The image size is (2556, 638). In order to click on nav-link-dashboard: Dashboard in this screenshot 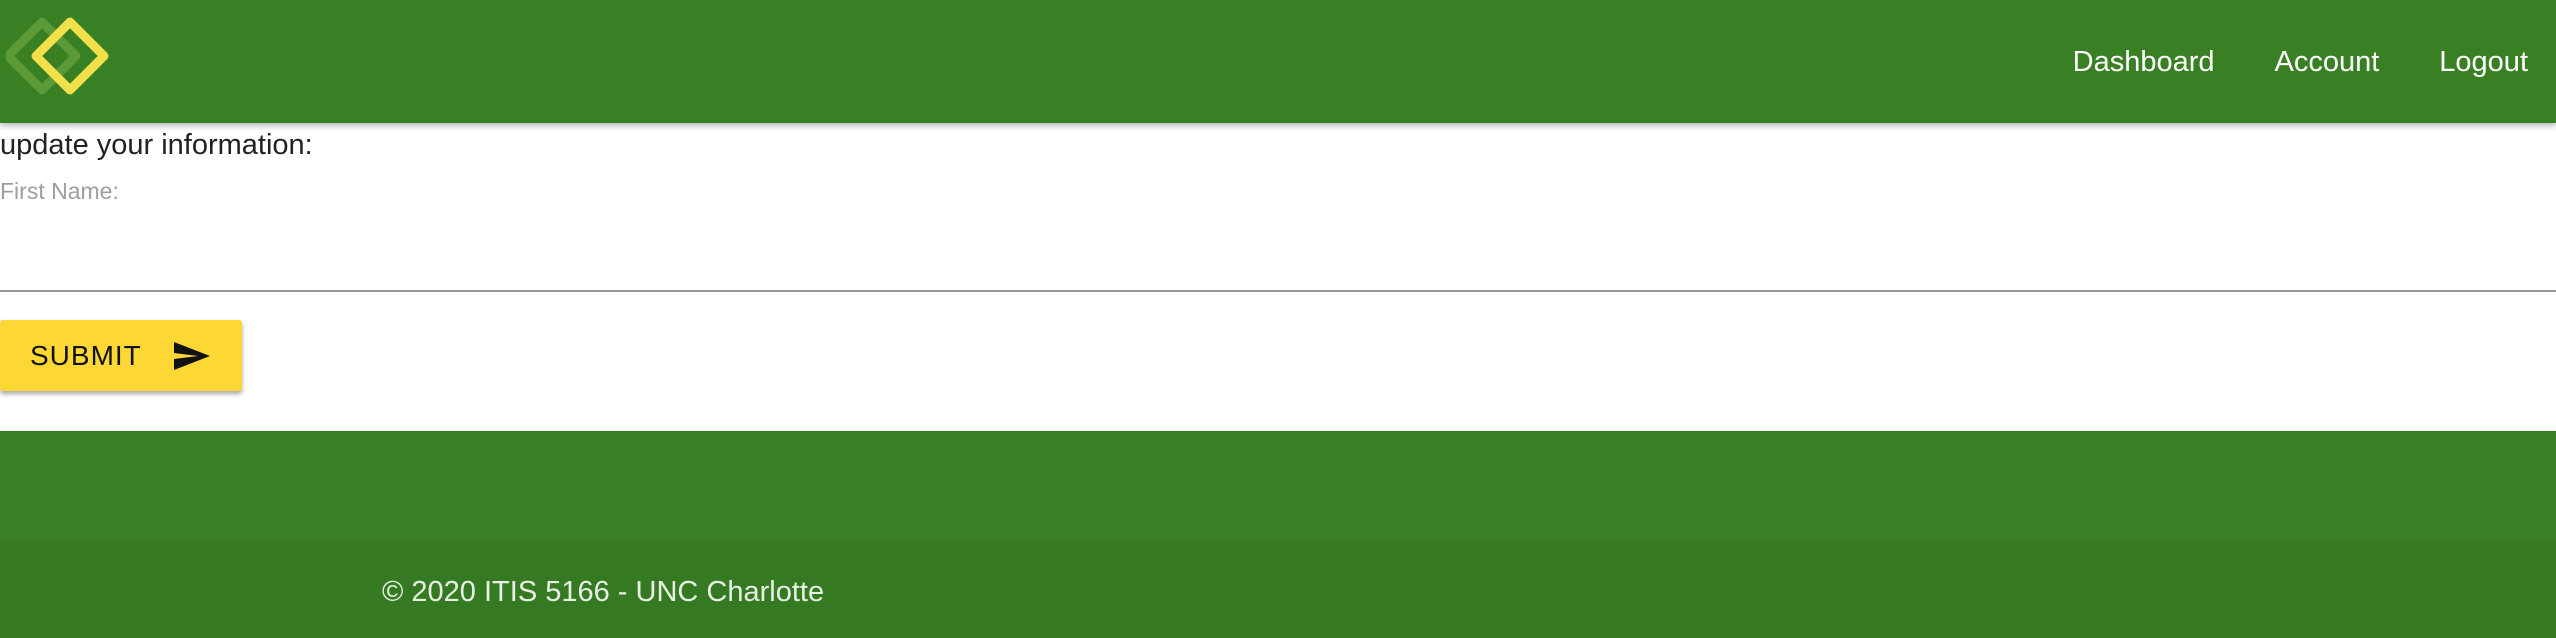, I will do `click(2143, 61)`.